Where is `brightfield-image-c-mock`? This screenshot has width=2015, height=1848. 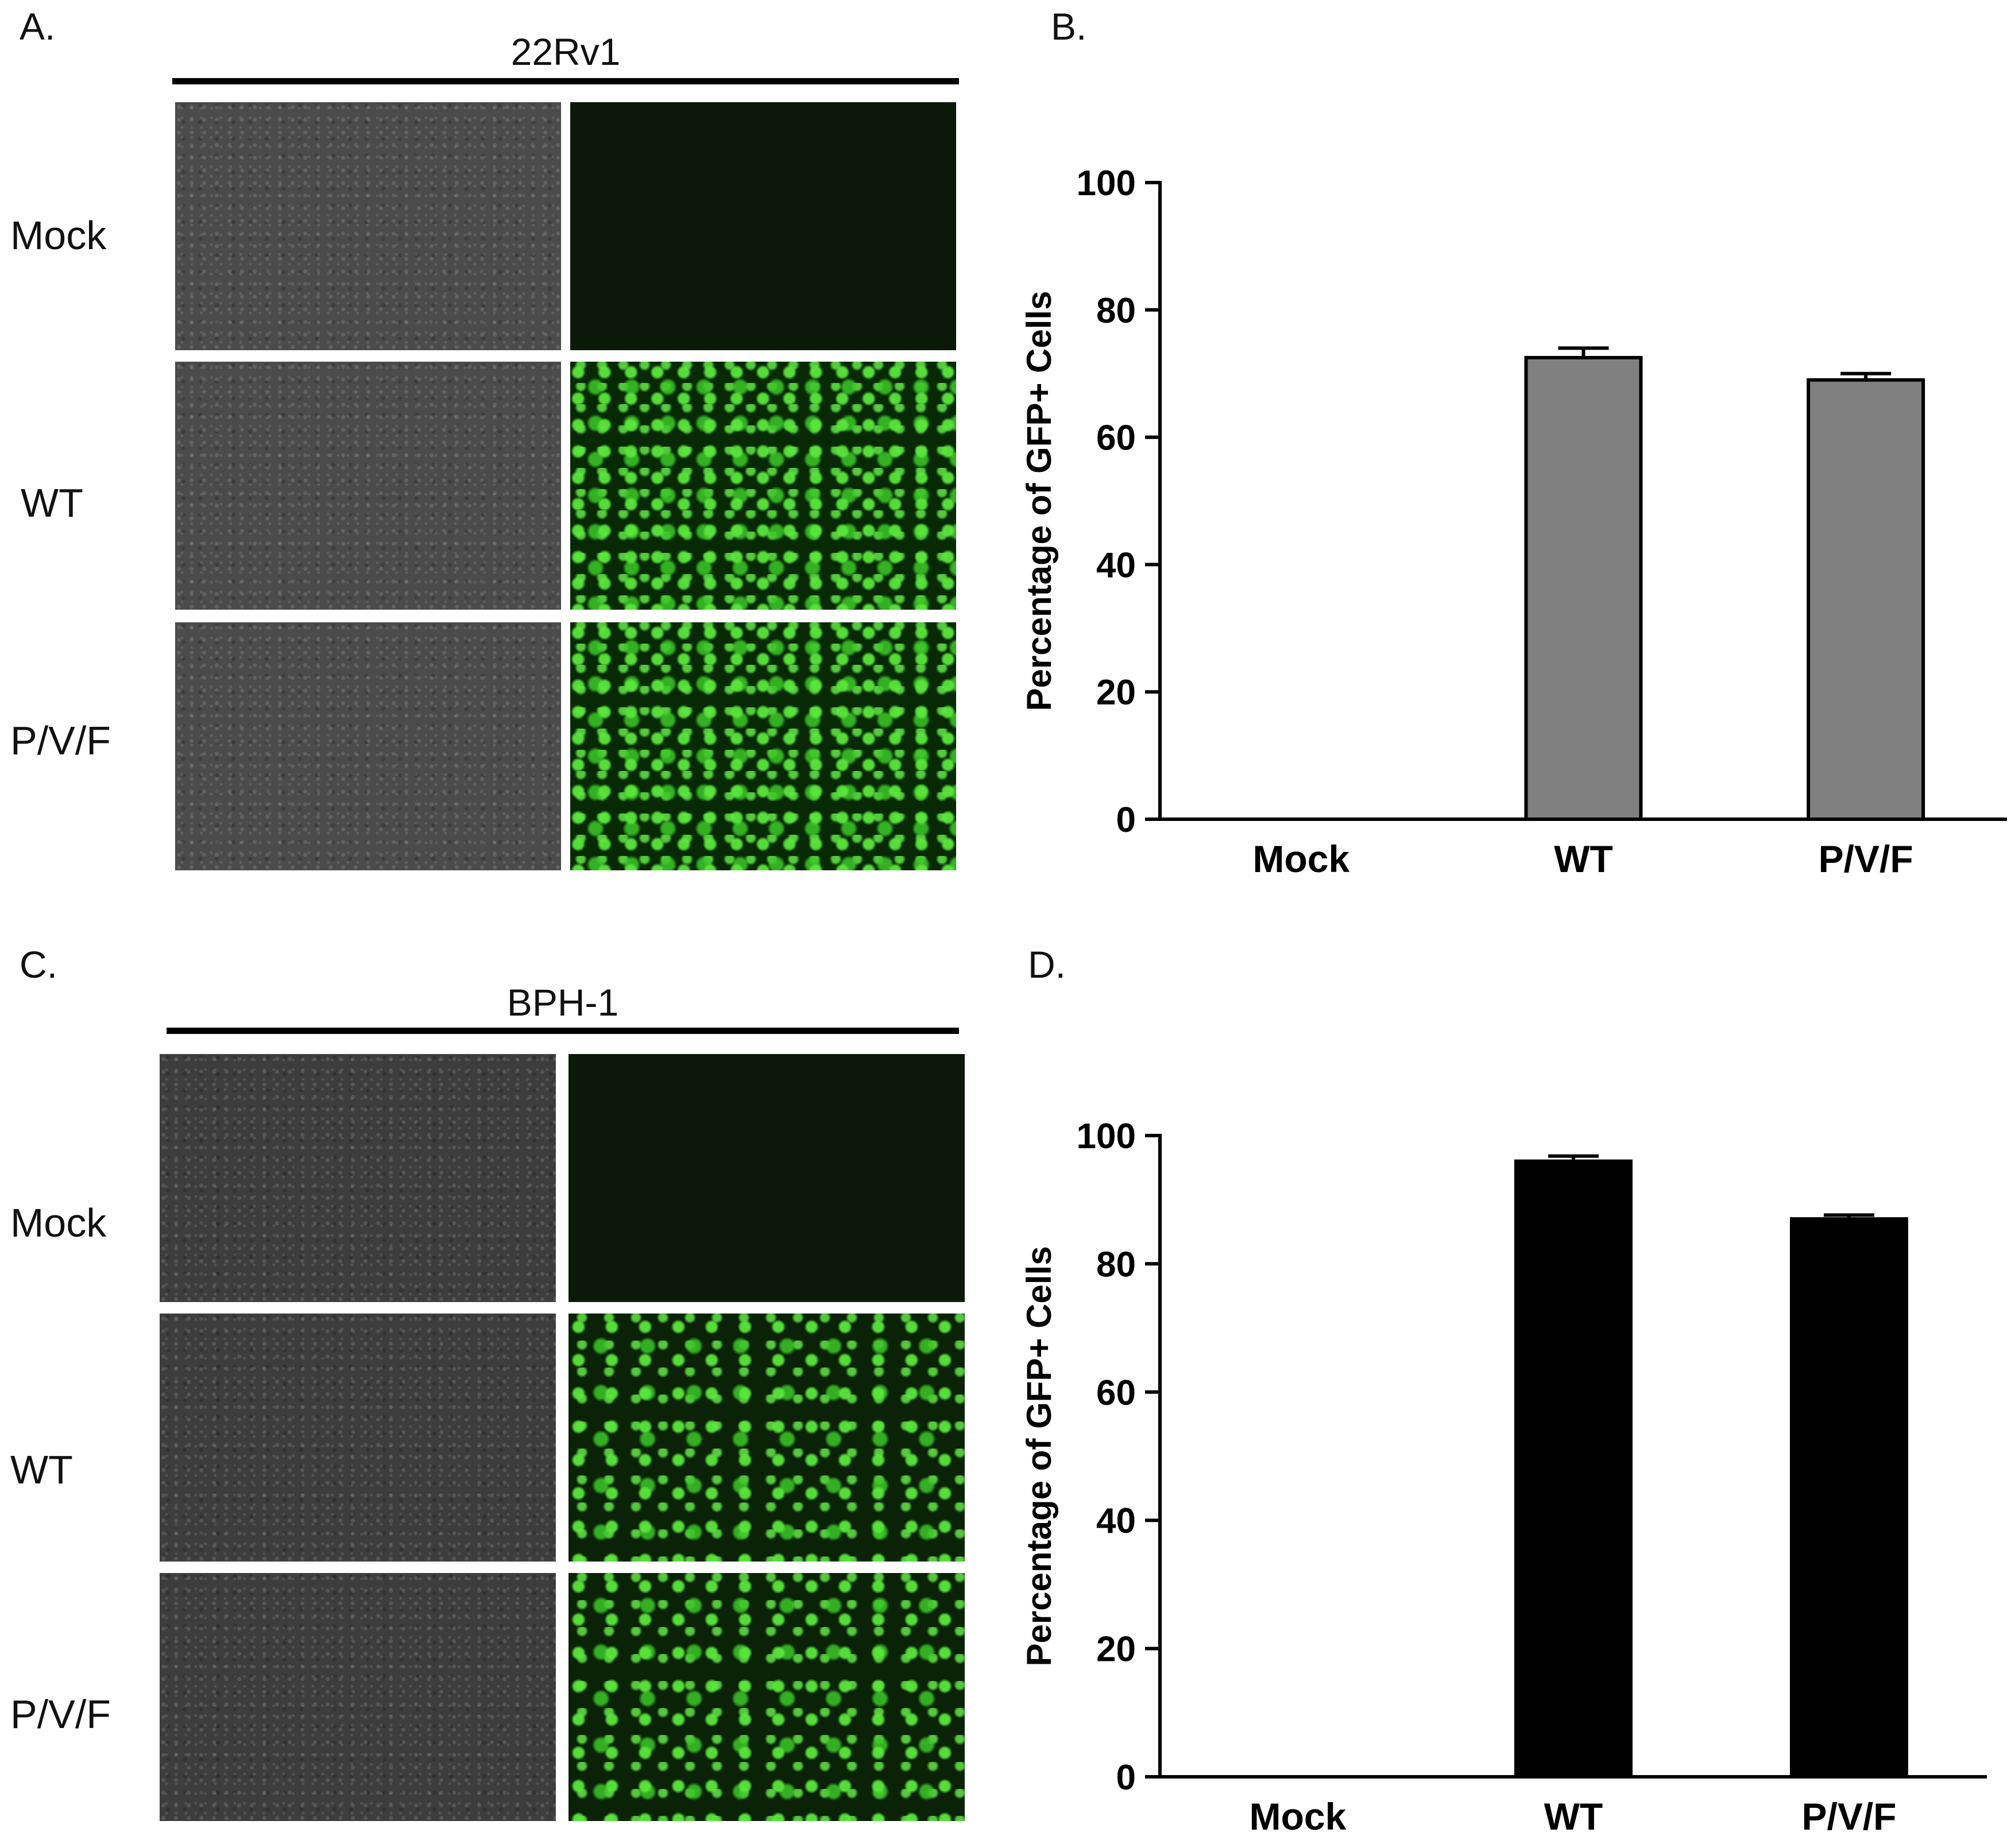 brightfield-image-c-mock is located at coordinates (358, 1178).